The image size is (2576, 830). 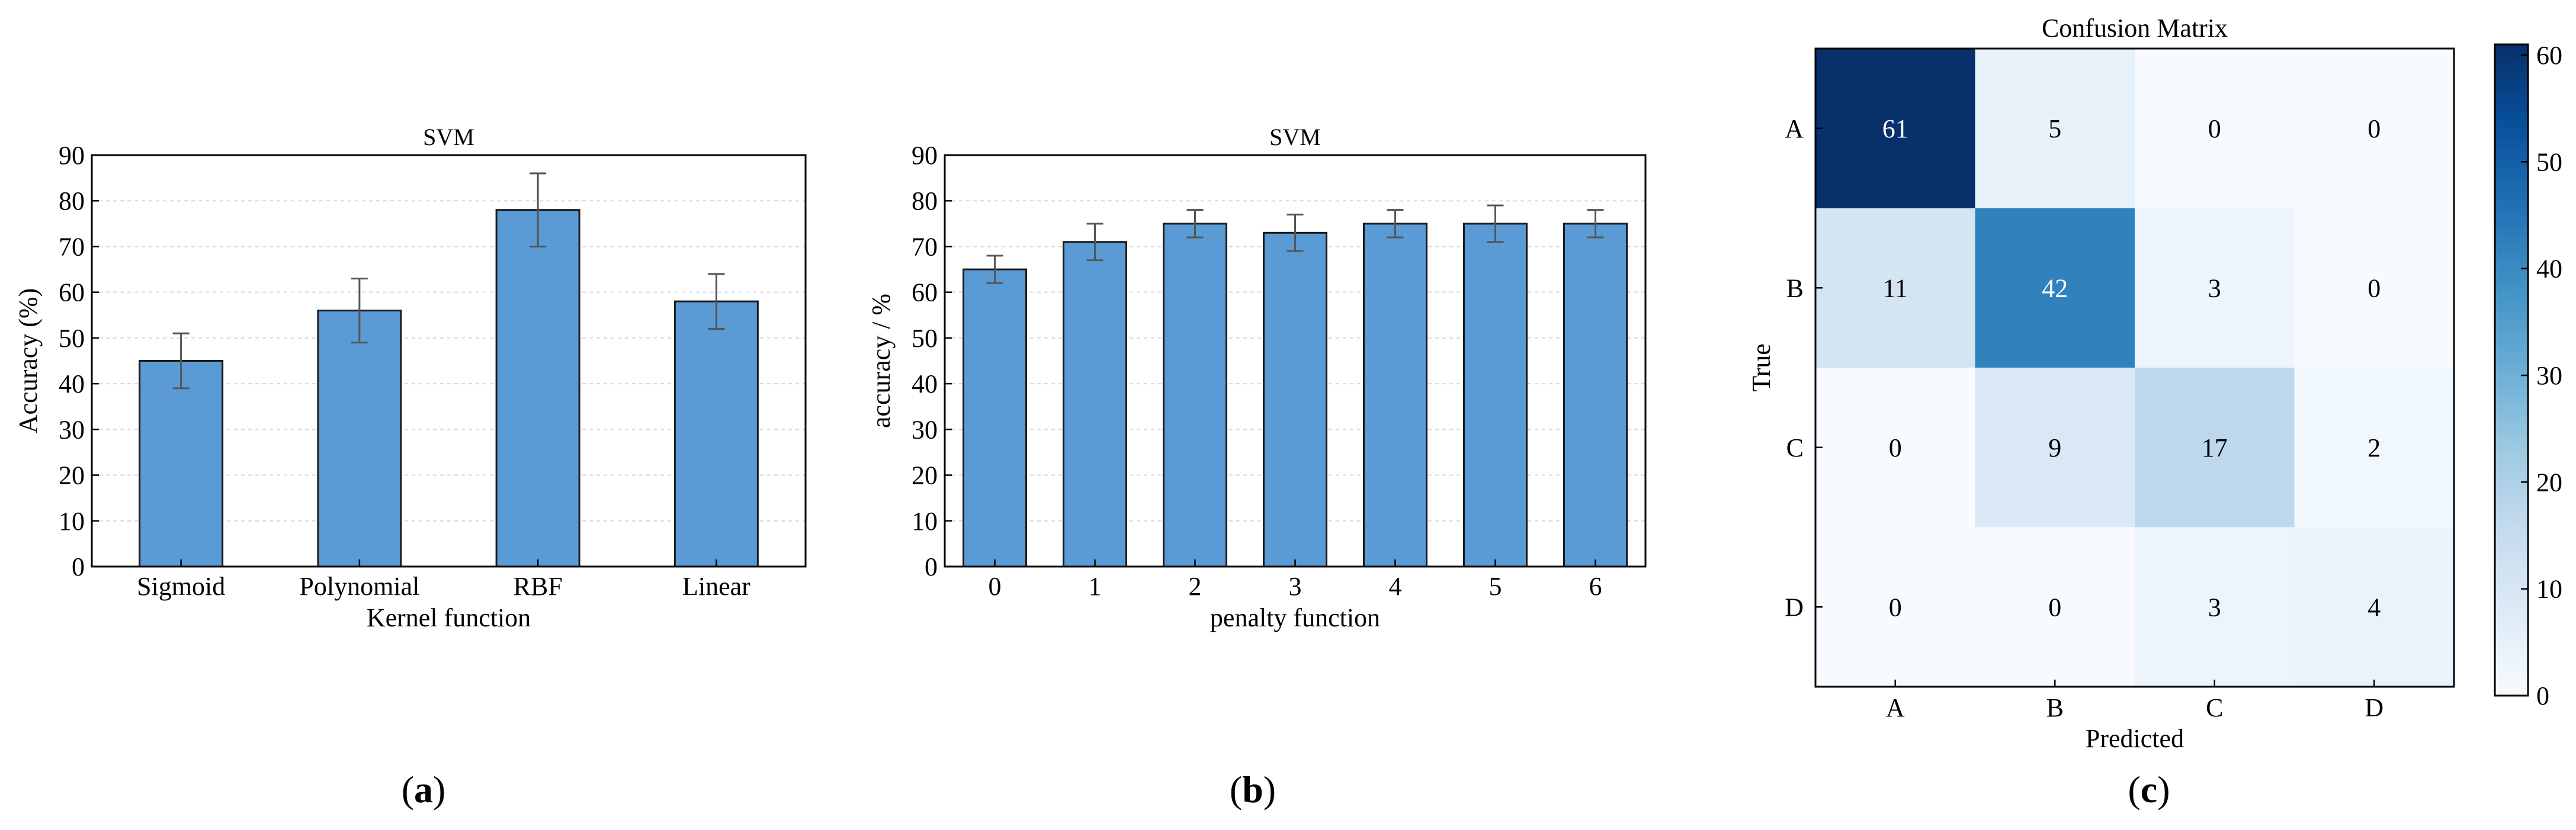 I want to click on y-axis-label: True, so click(x=1761, y=367).